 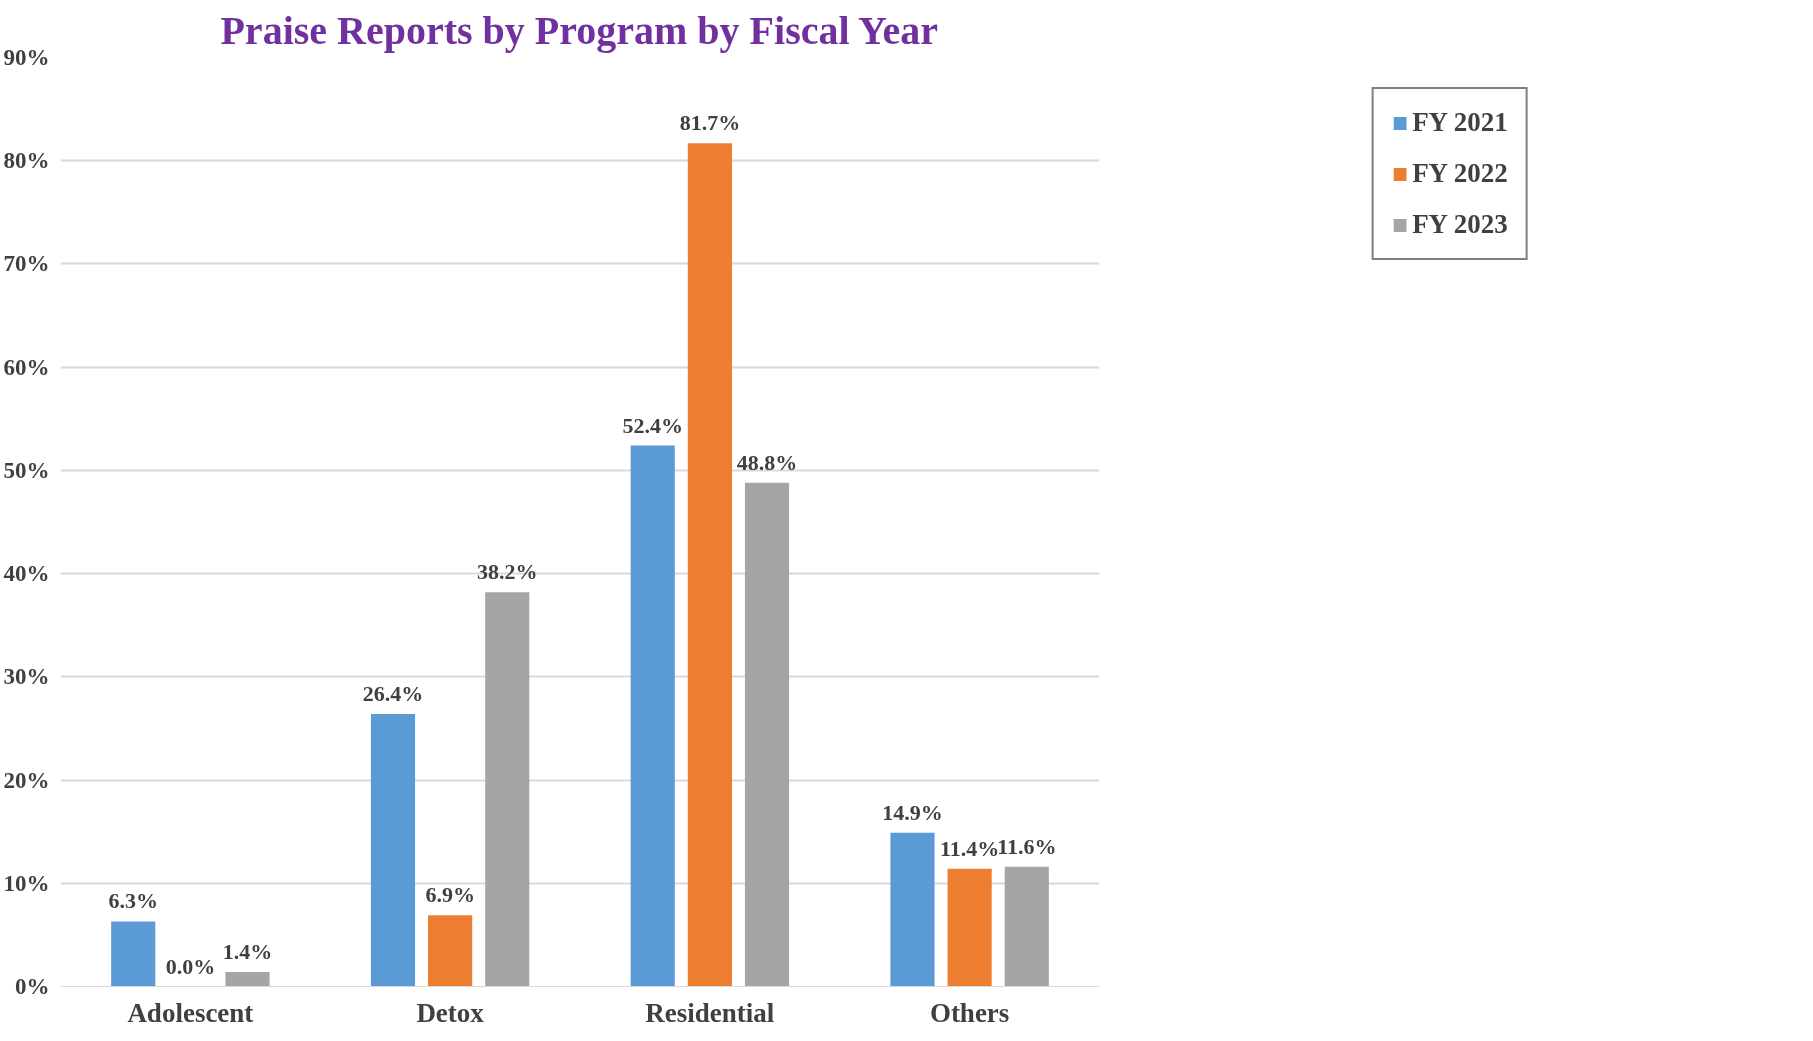 I want to click on y-tick-label: 80%, so click(x=26, y=161).